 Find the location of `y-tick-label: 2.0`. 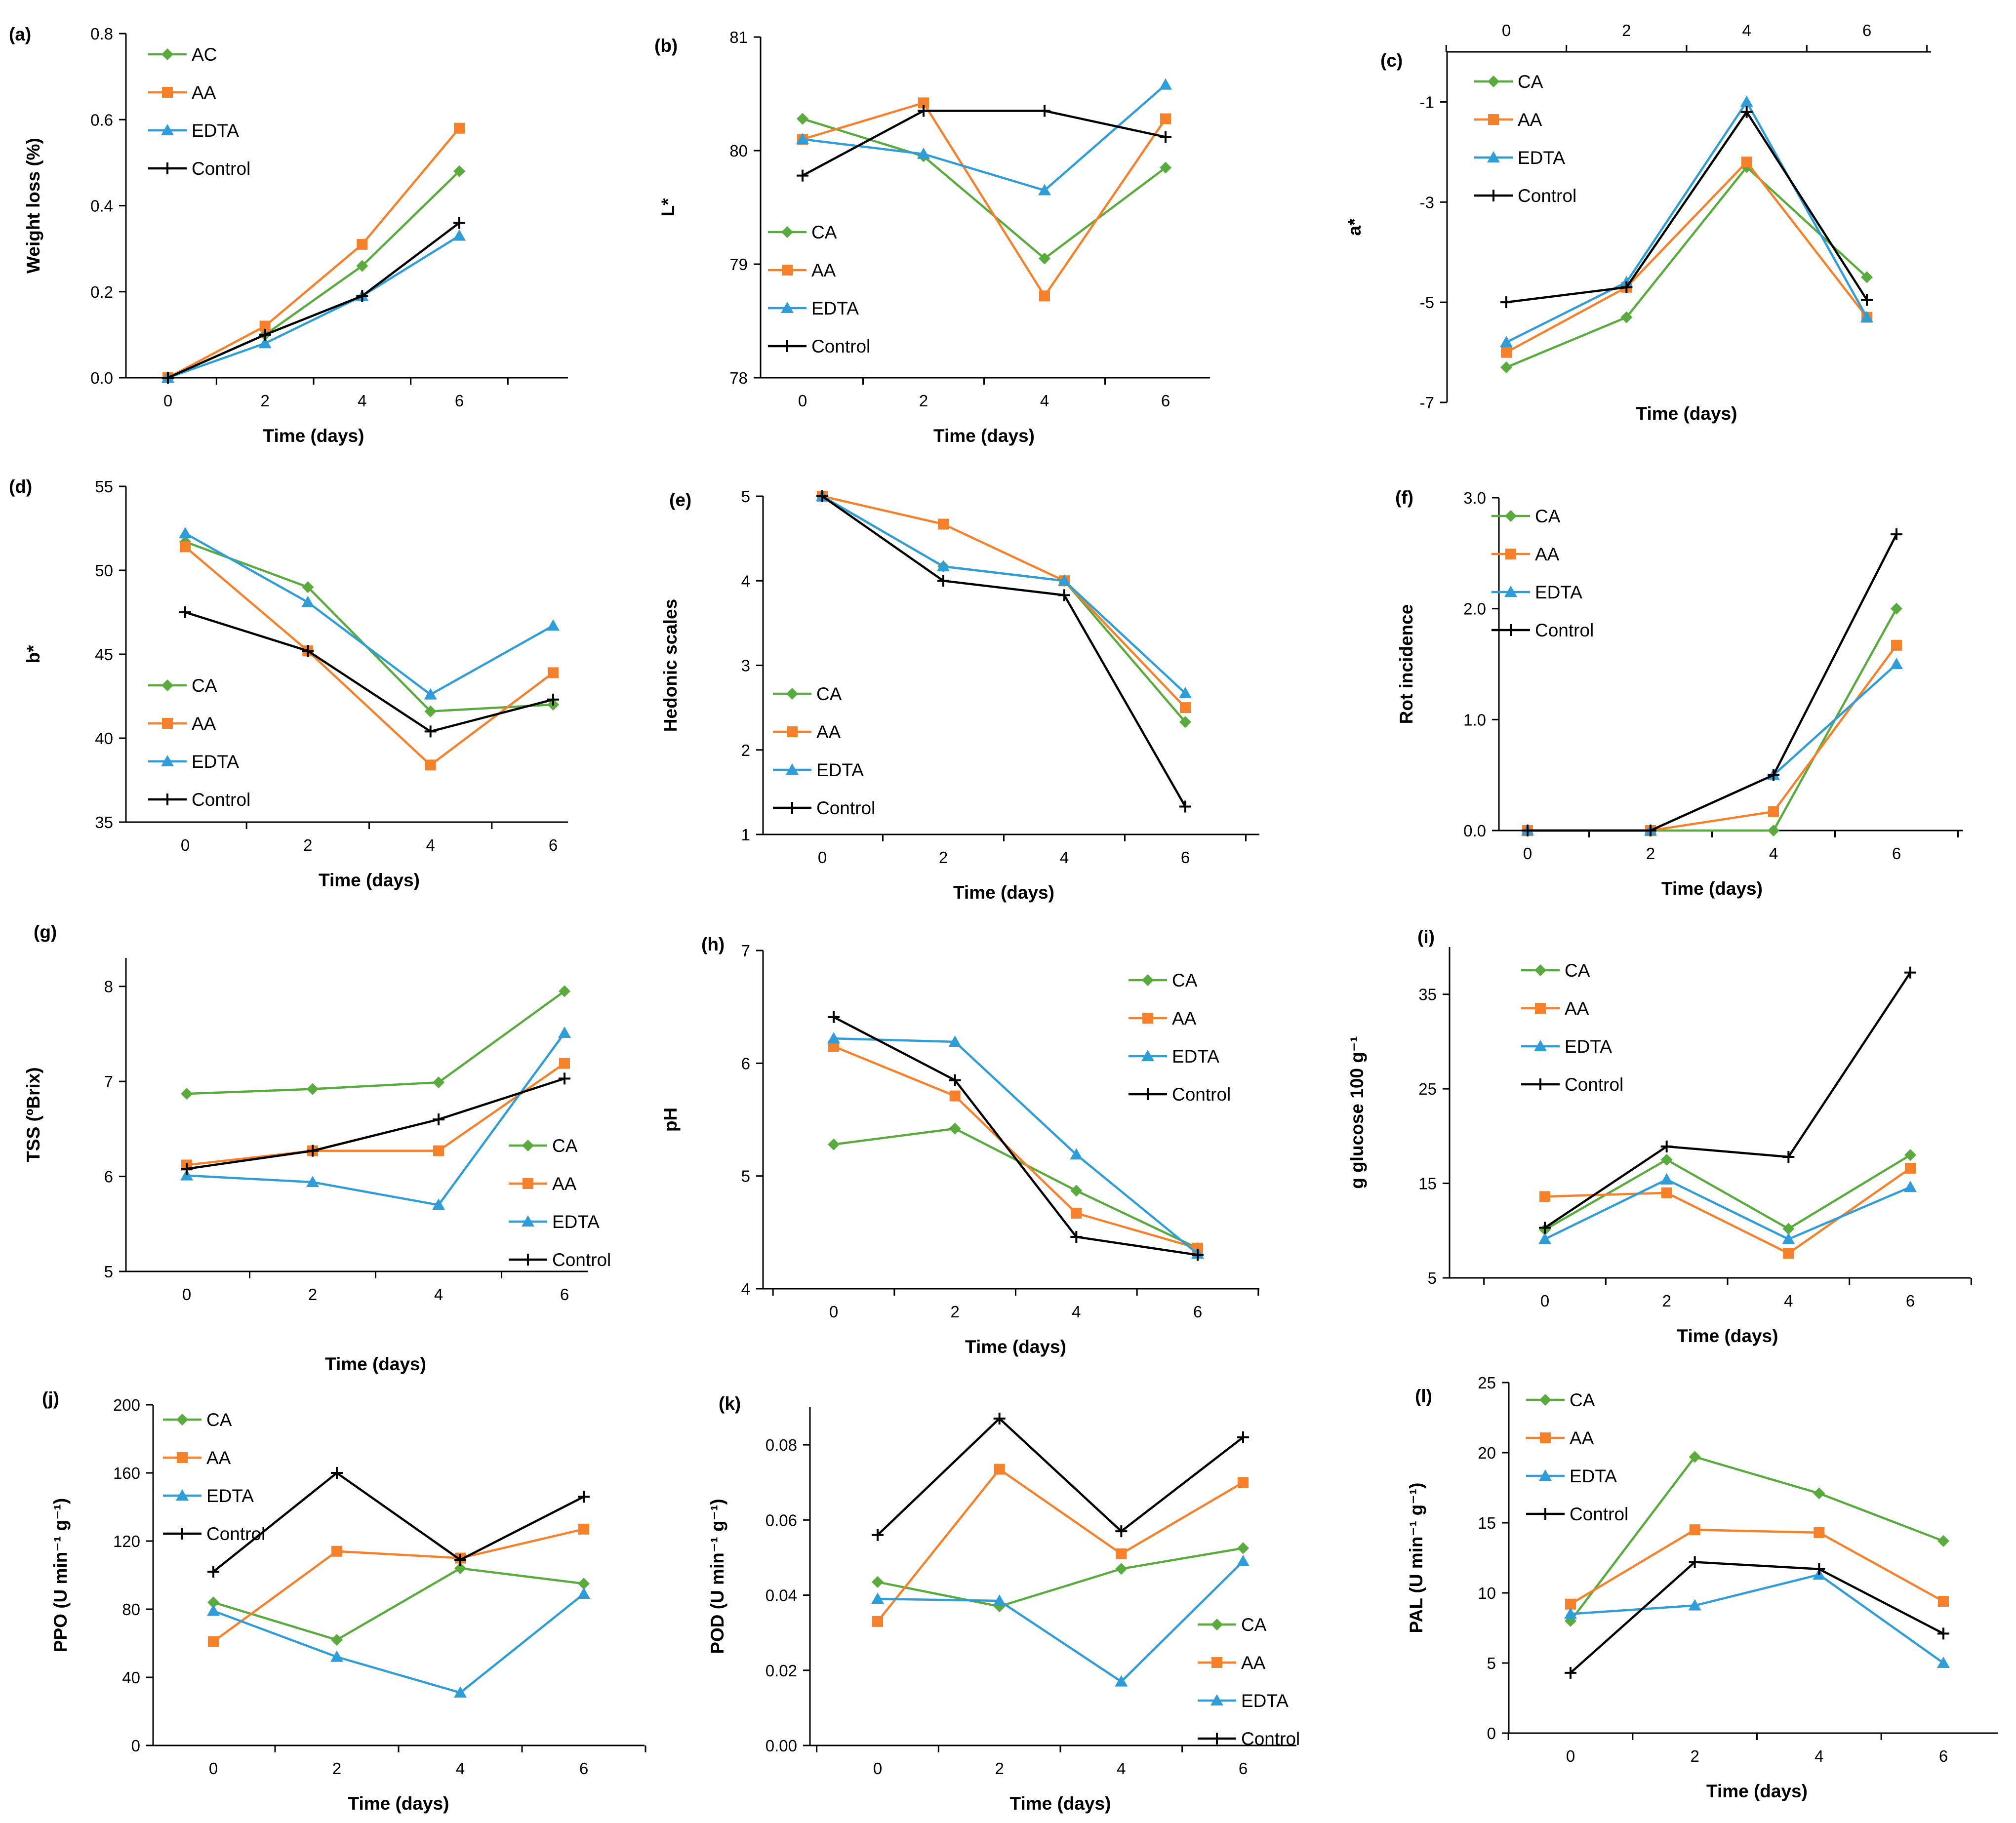

y-tick-label: 2.0 is located at coordinates (1475, 609).